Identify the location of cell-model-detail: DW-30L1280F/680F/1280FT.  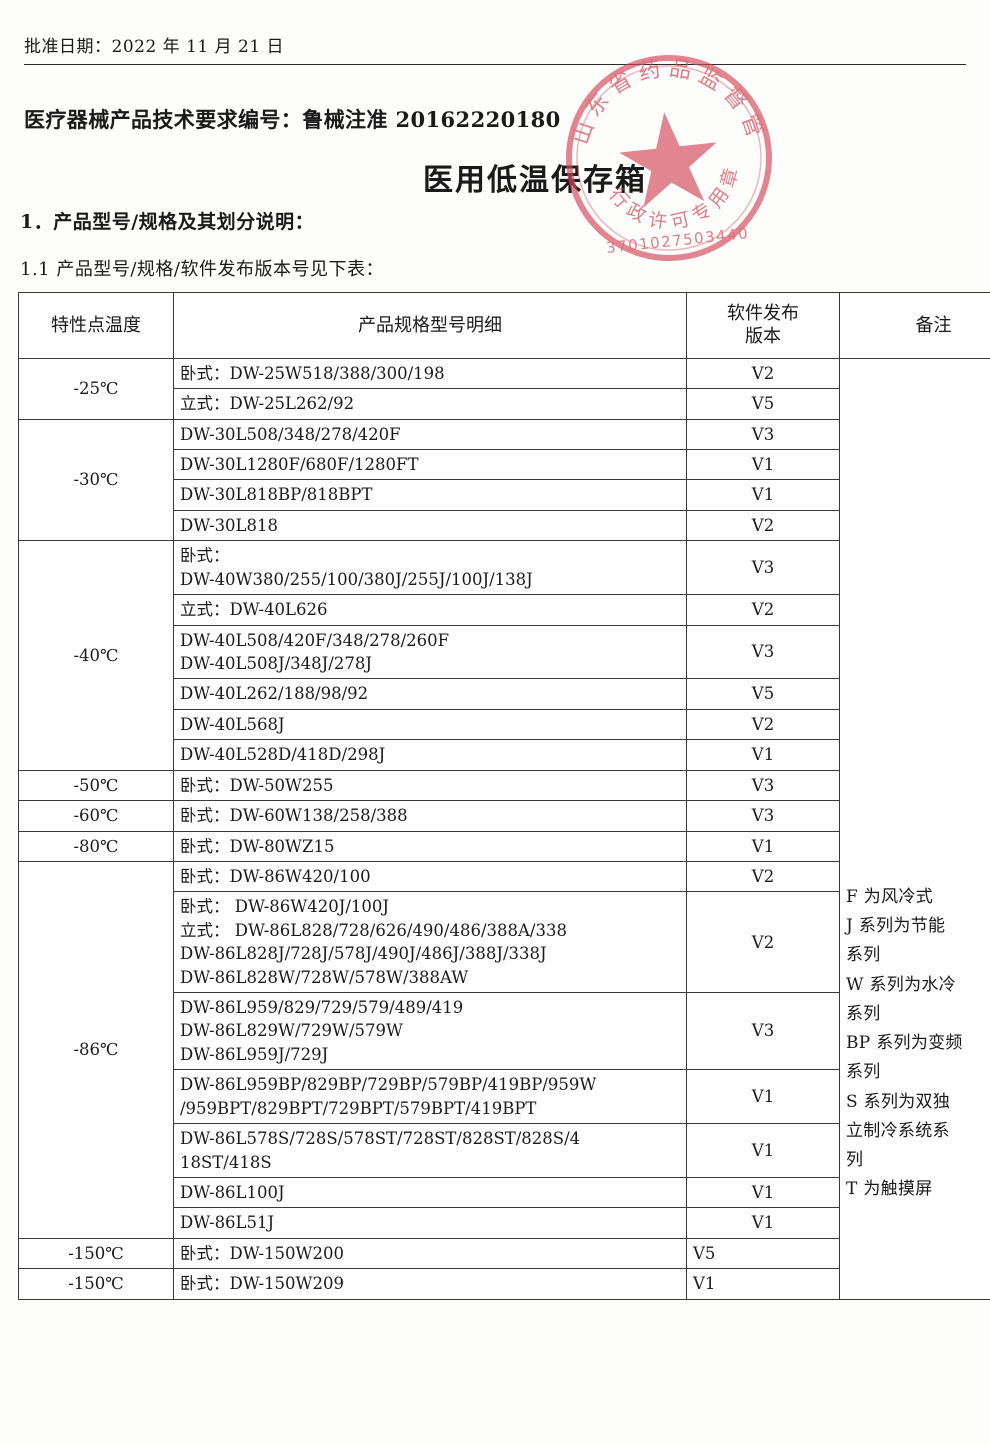
(430, 465).